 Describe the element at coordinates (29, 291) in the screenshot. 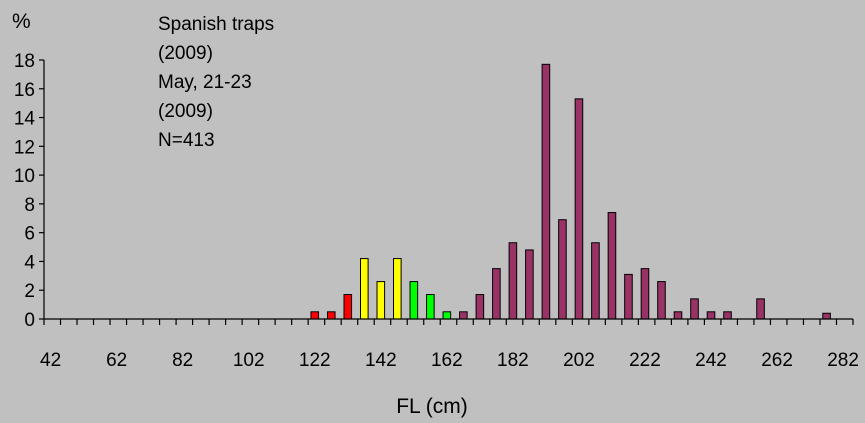

I see `y-tick-label: 2` at that location.